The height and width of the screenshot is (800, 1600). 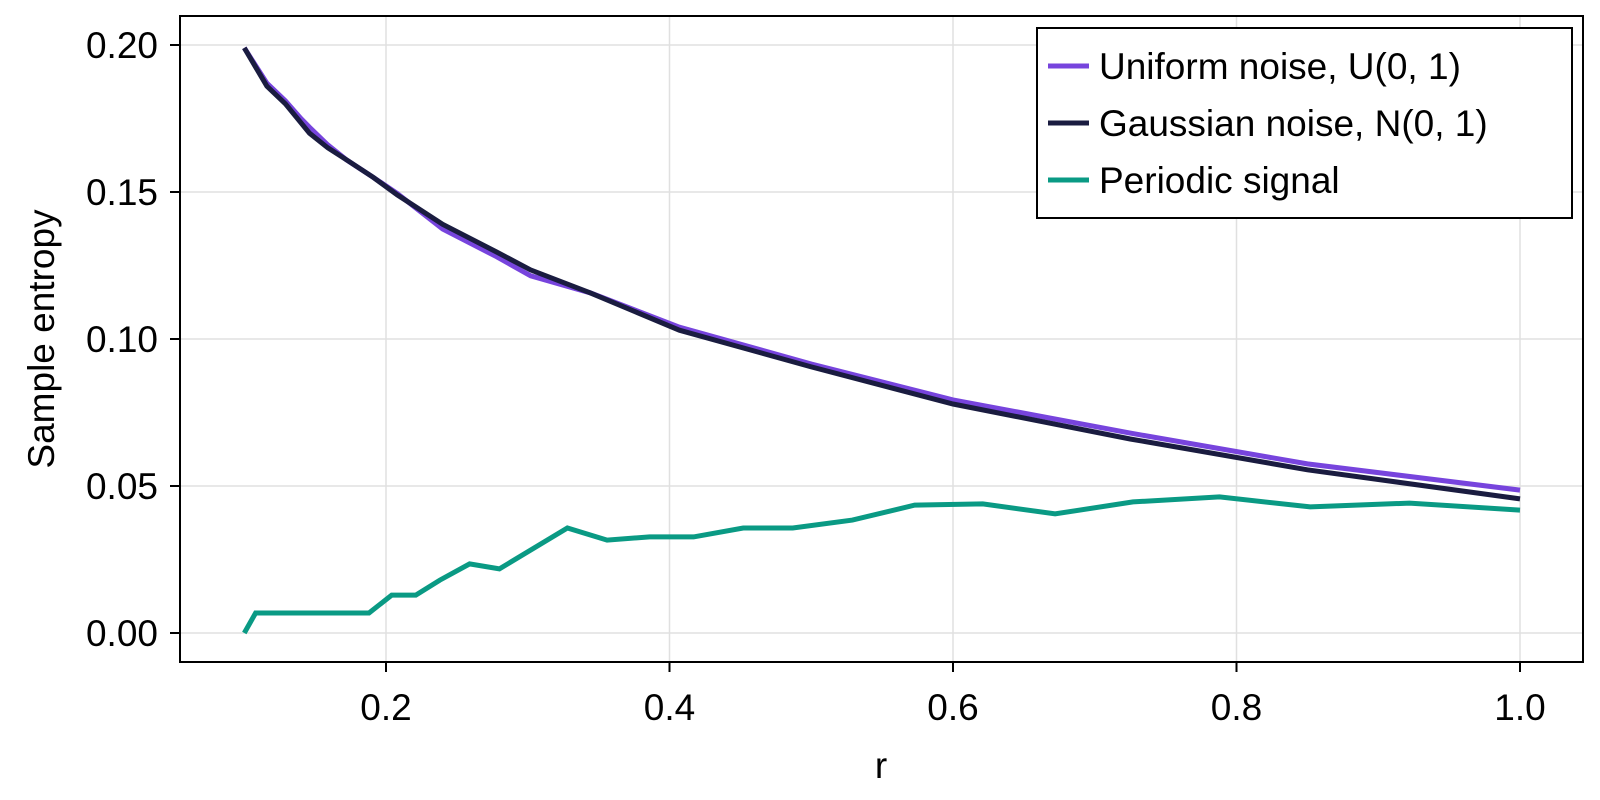 I want to click on x-tick-label: 0.6, so click(x=952, y=707).